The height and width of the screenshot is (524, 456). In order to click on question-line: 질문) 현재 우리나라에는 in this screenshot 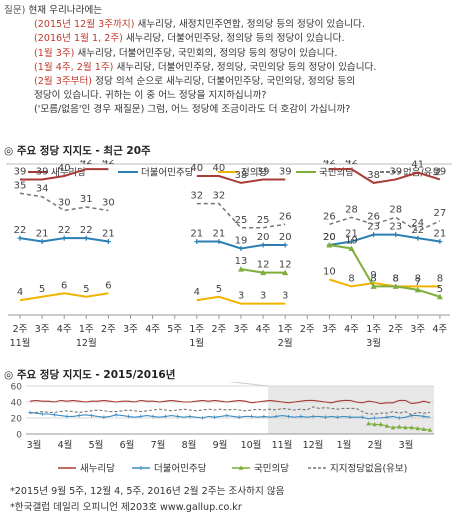, I will do `click(228, 11)`.